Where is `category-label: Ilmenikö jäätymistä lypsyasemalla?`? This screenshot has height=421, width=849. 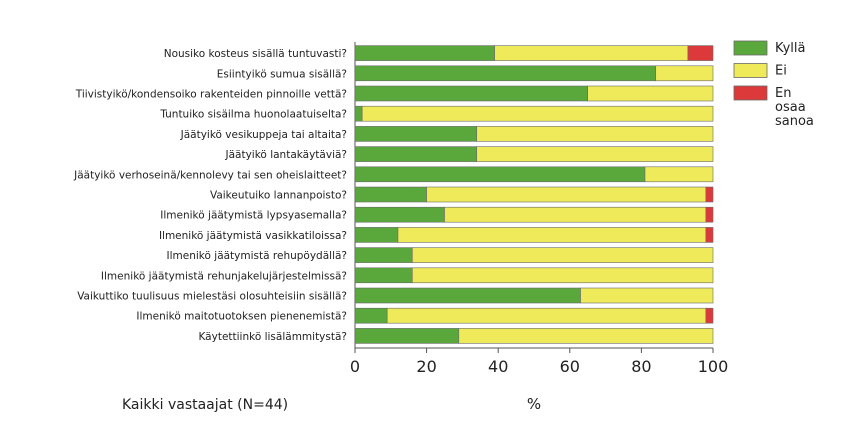 category-label: Ilmenikö jäätymistä lypsyasemalla? is located at coordinates (253, 216).